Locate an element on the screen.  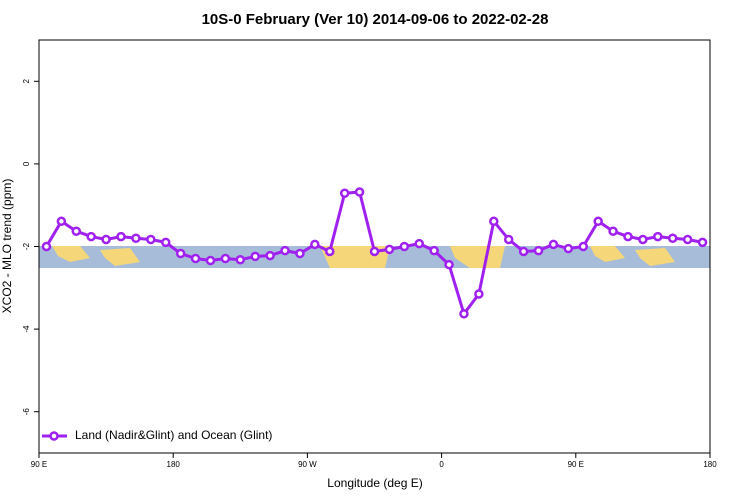
y-tick-label: 2 is located at coordinates (26, 81).